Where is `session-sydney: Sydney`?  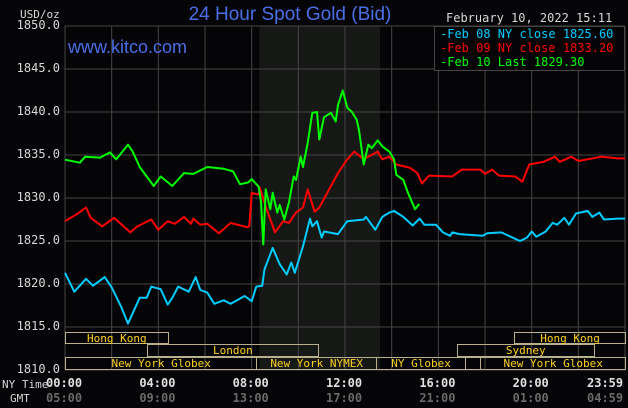 session-sydney: Sydney is located at coordinates (526, 350).